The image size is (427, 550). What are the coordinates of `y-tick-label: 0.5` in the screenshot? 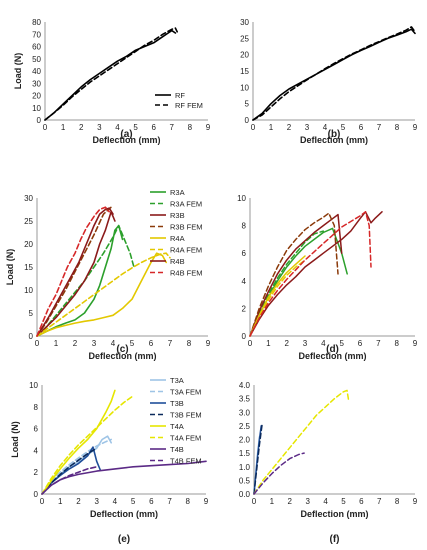 It's located at (245, 480).